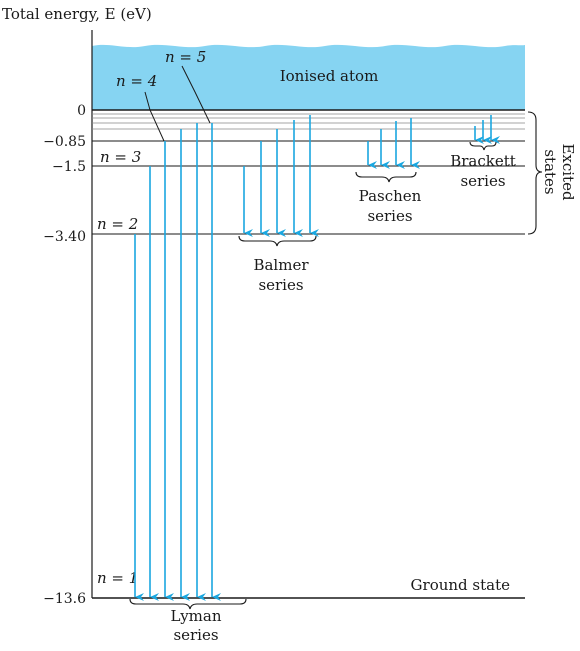  Describe the element at coordinates (64, 355) in the screenshot. I see `energy-tick-labels: 0 −0.85 −1.5 −3.40 −13.6` at that location.